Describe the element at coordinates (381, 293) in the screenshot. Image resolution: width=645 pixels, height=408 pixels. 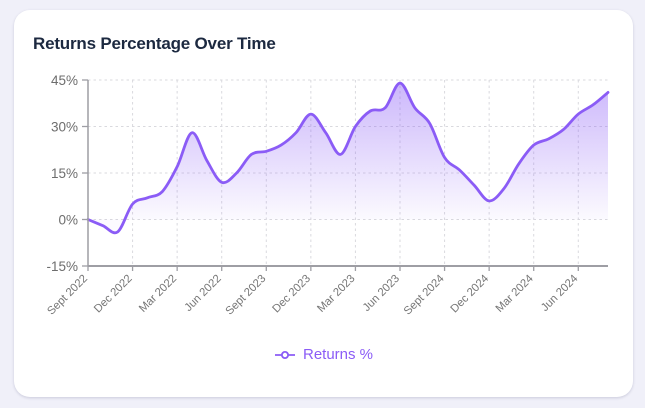
I see `x-tick-label: Jun 2023` at that location.